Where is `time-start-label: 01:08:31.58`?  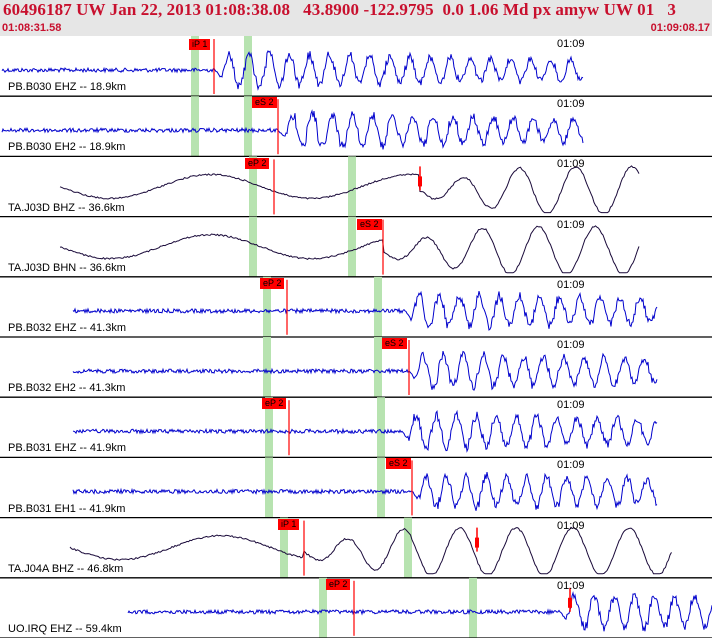
time-start-label: 01:08:31.58 is located at coordinates (32, 28).